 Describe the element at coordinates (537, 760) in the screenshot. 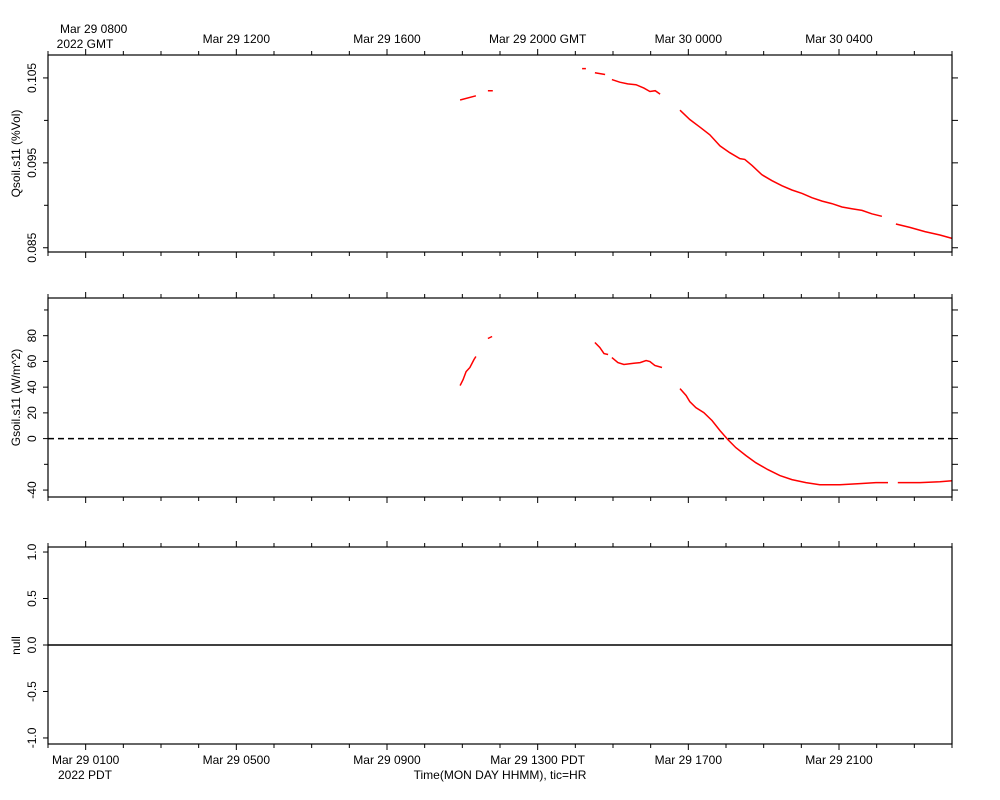

I see `x-tick-label: Mar 29 1300 PDT` at that location.